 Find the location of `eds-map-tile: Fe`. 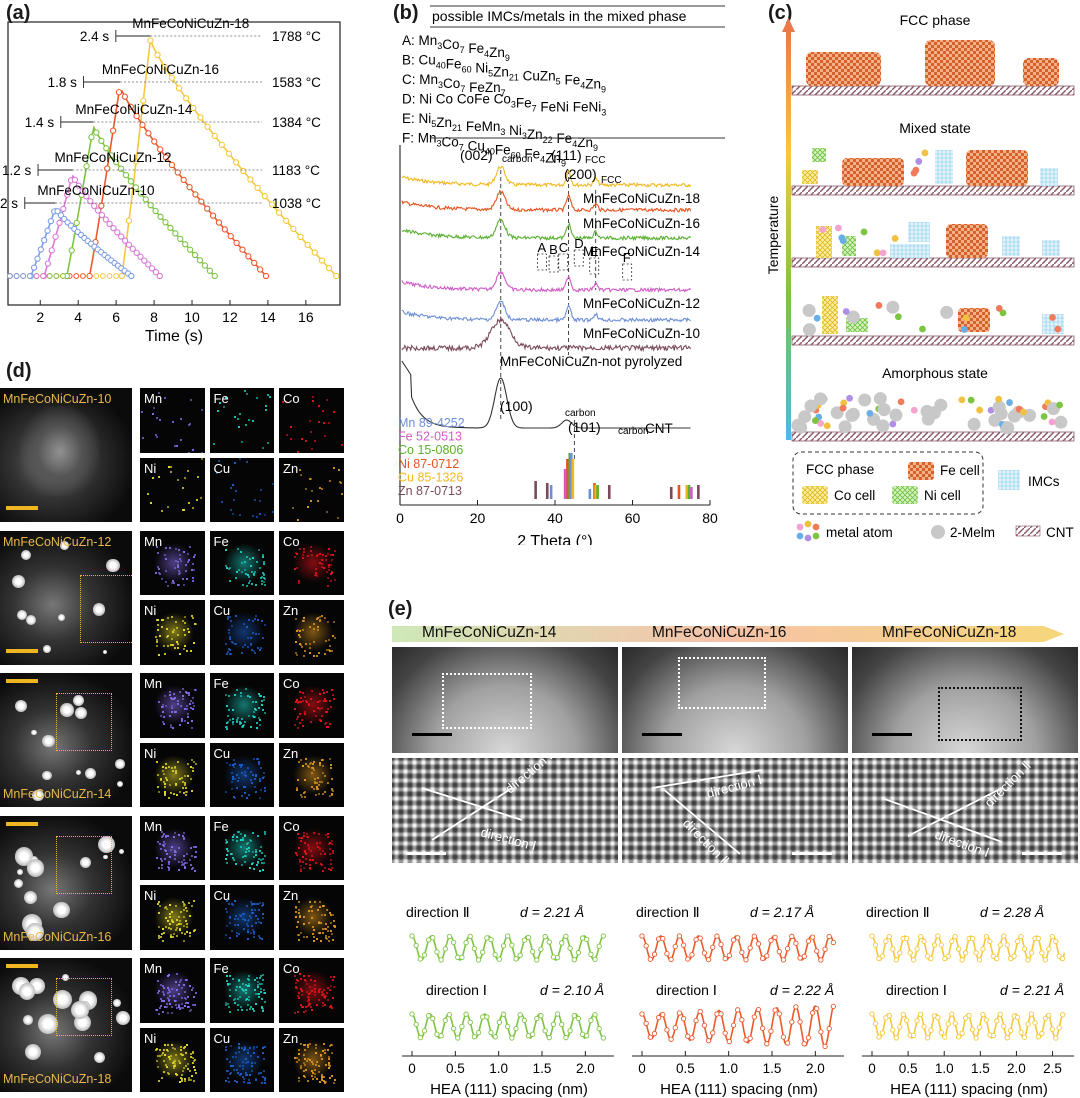

eds-map-tile: Fe is located at coordinates (241, 990).